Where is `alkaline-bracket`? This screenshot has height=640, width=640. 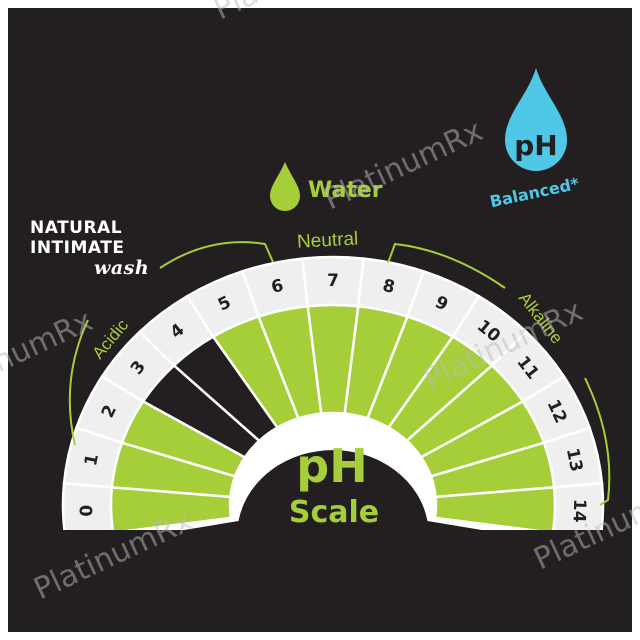
alkaline-bracket is located at coordinates (597, 441).